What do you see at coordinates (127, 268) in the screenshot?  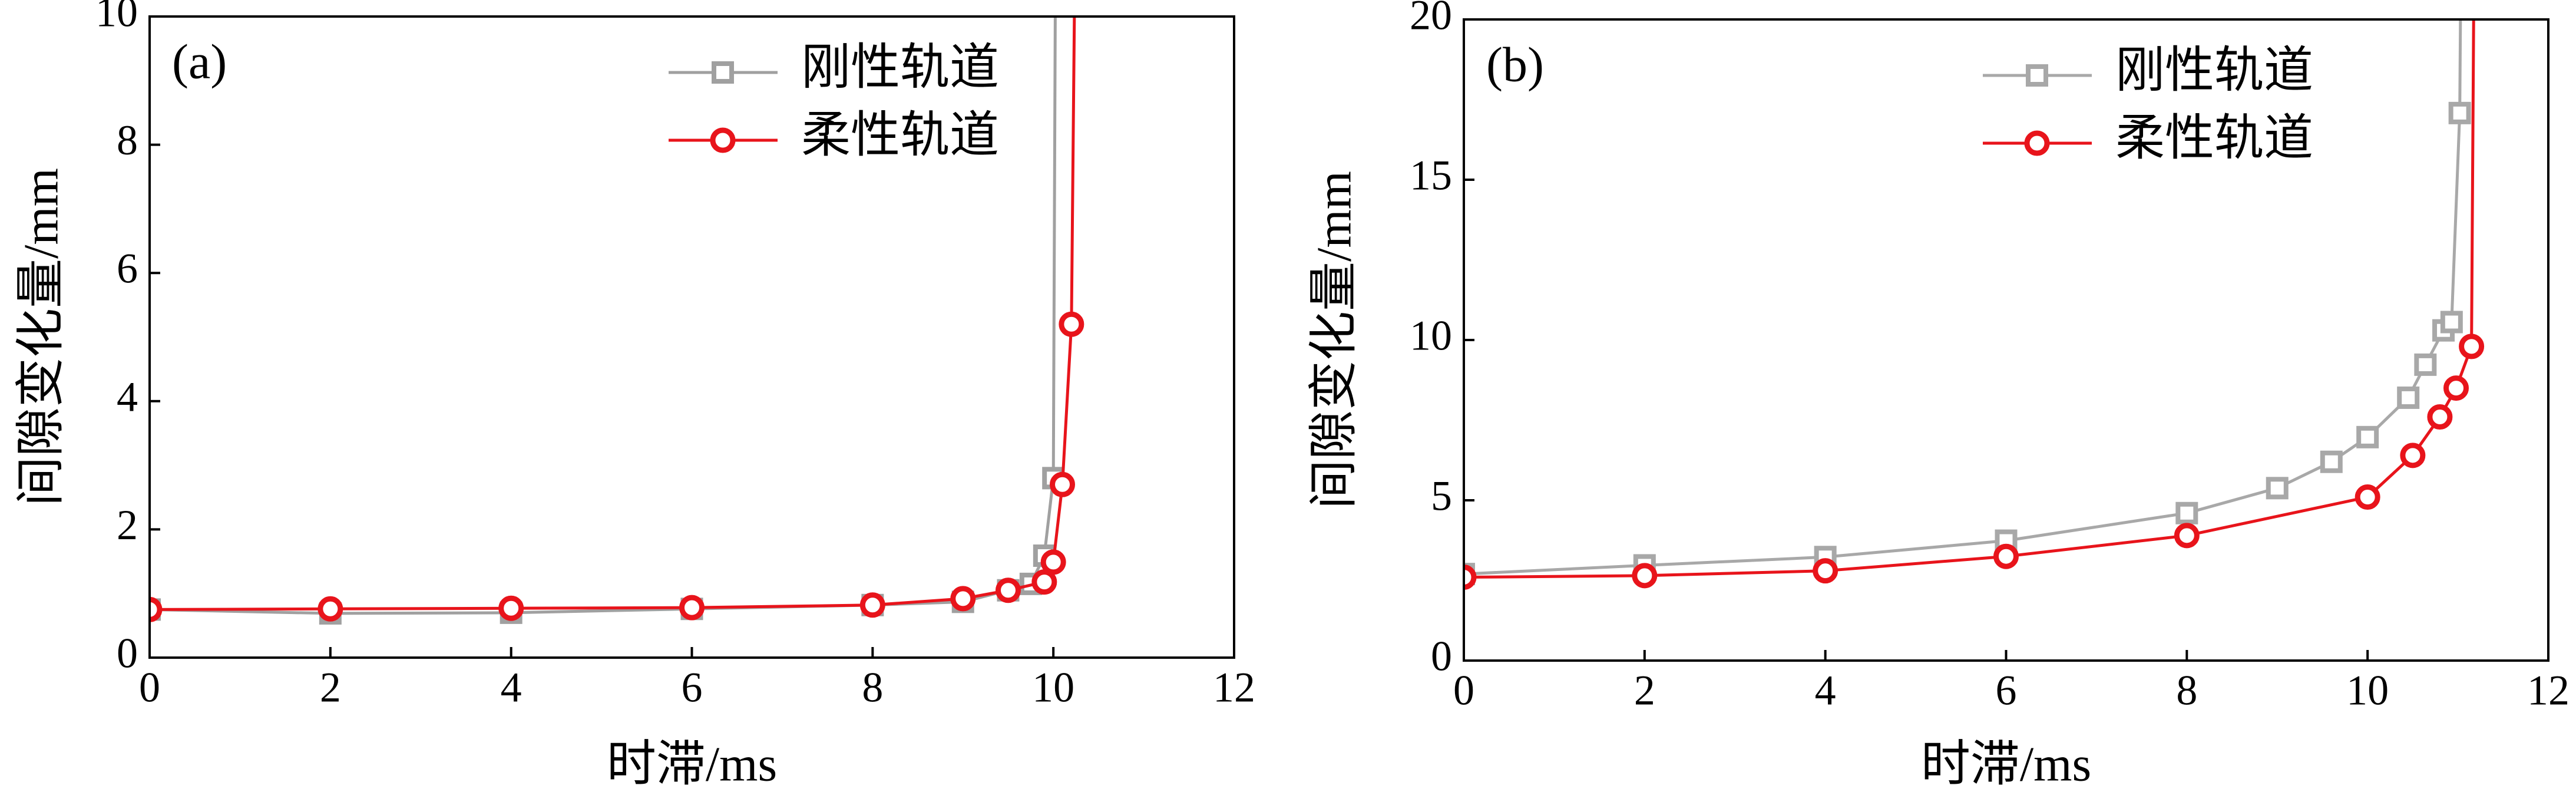 I see `y-tick-label: 6` at bounding box center [127, 268].